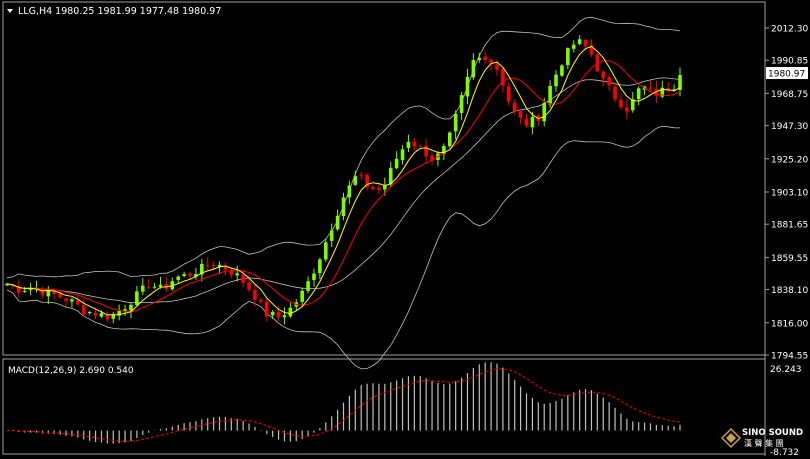 Image resolution: width=810 pixels, height=459 pixels. What do you see at coordinates (764, 443) in the screenshot?
I see `logo-subtitle-text: 漢 聲 集 團` at bounding box center [764, 443].